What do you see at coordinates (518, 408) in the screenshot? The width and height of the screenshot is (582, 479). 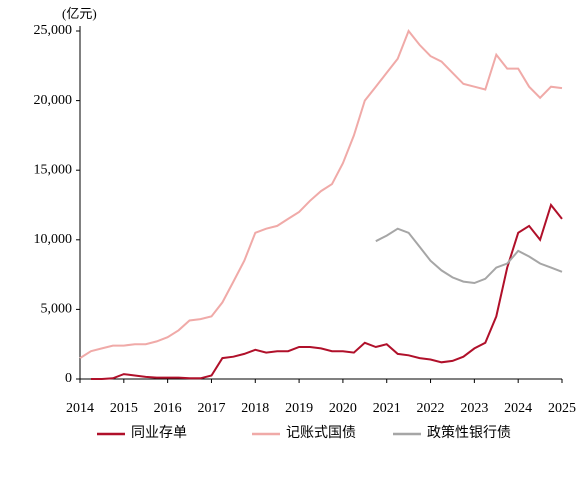 I see `x-tick-label: 2024` at bounding box center [518, 408].